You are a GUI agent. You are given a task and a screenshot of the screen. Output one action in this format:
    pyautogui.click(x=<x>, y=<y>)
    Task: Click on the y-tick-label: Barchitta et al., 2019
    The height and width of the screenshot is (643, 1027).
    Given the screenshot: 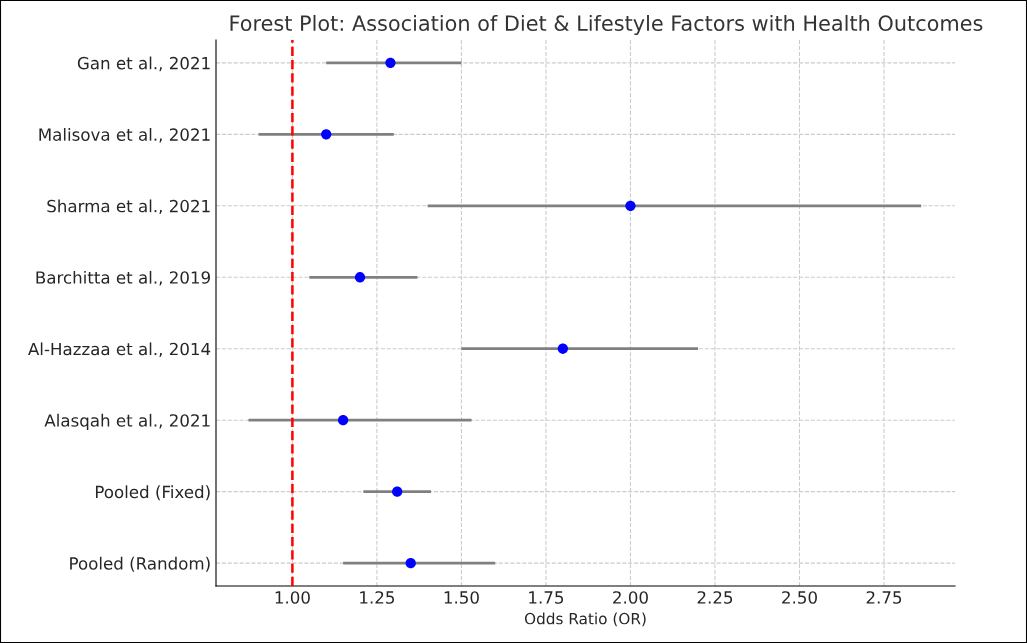 What is the action you would take?
    pyautogui.click(x=123, y=278)
    